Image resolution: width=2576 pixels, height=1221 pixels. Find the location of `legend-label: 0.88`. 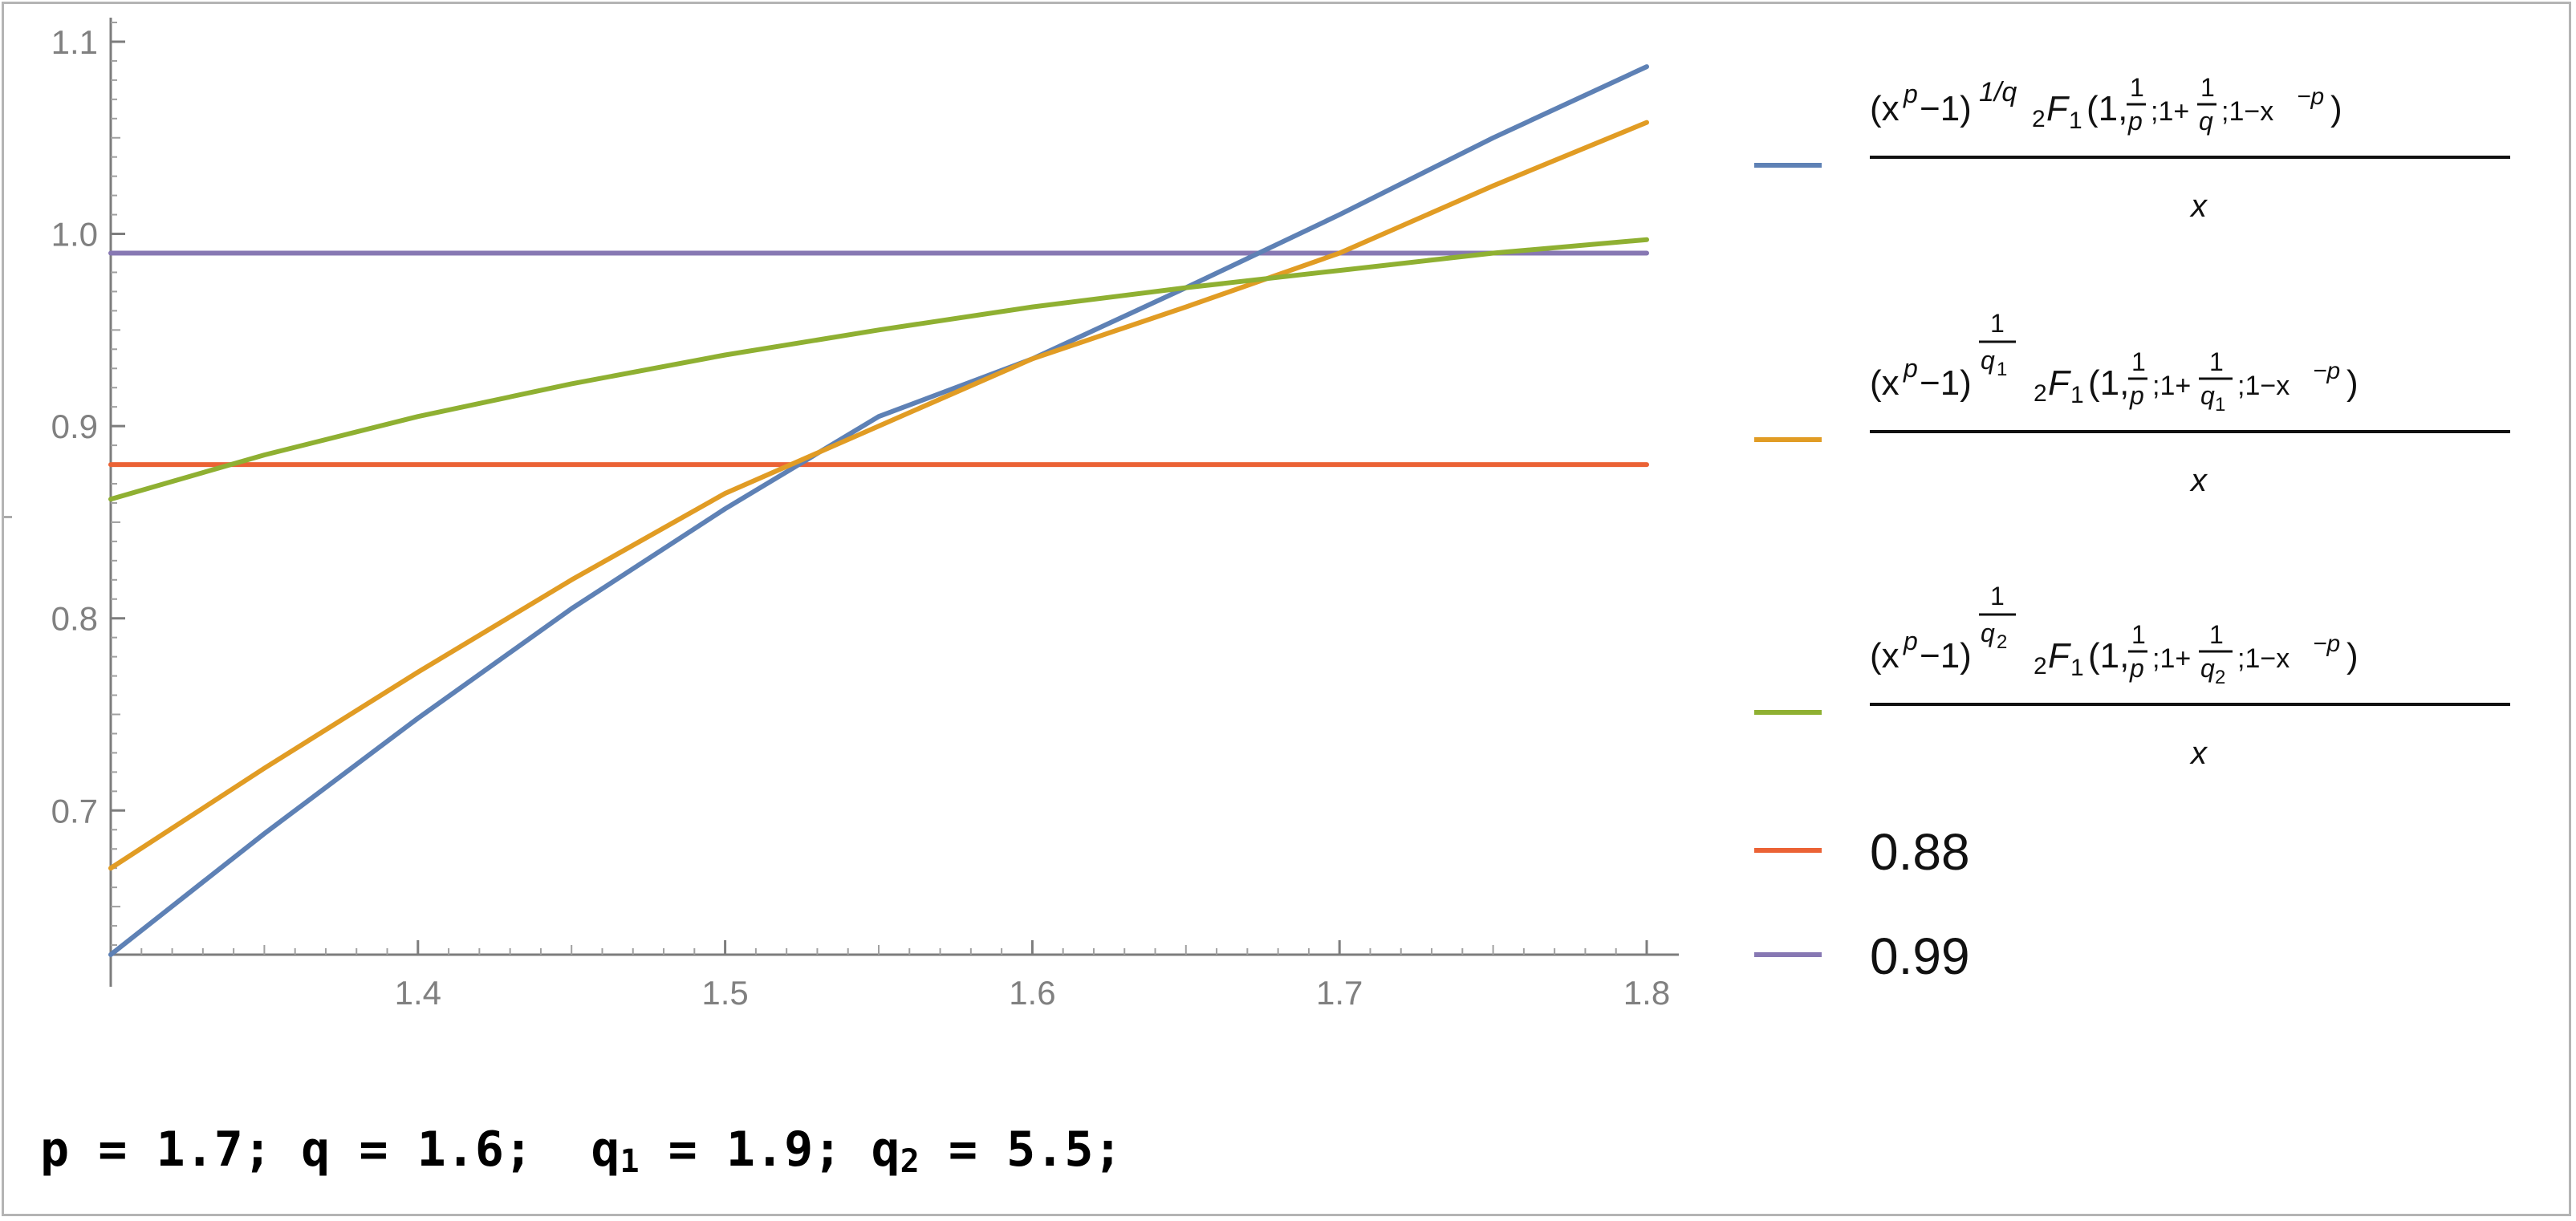

legend-label: 0.88 is located at coordinates (1920, 852).